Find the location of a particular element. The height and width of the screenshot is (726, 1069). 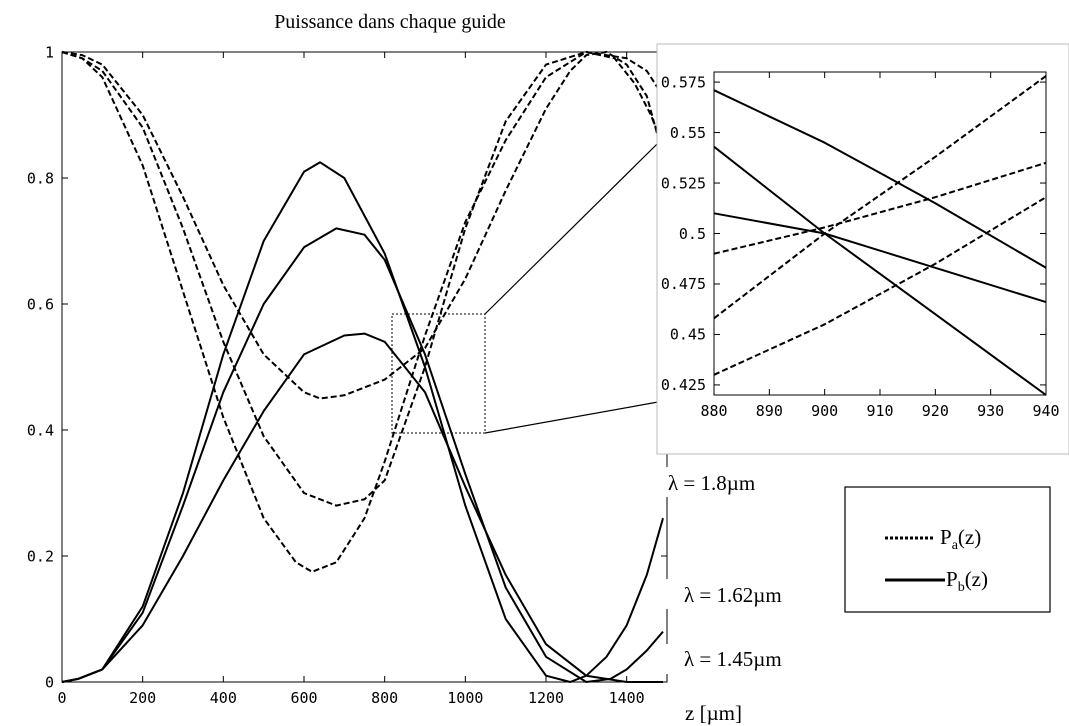

legend: Pa(z) Pb(z) is located at coordinates (947, 549).